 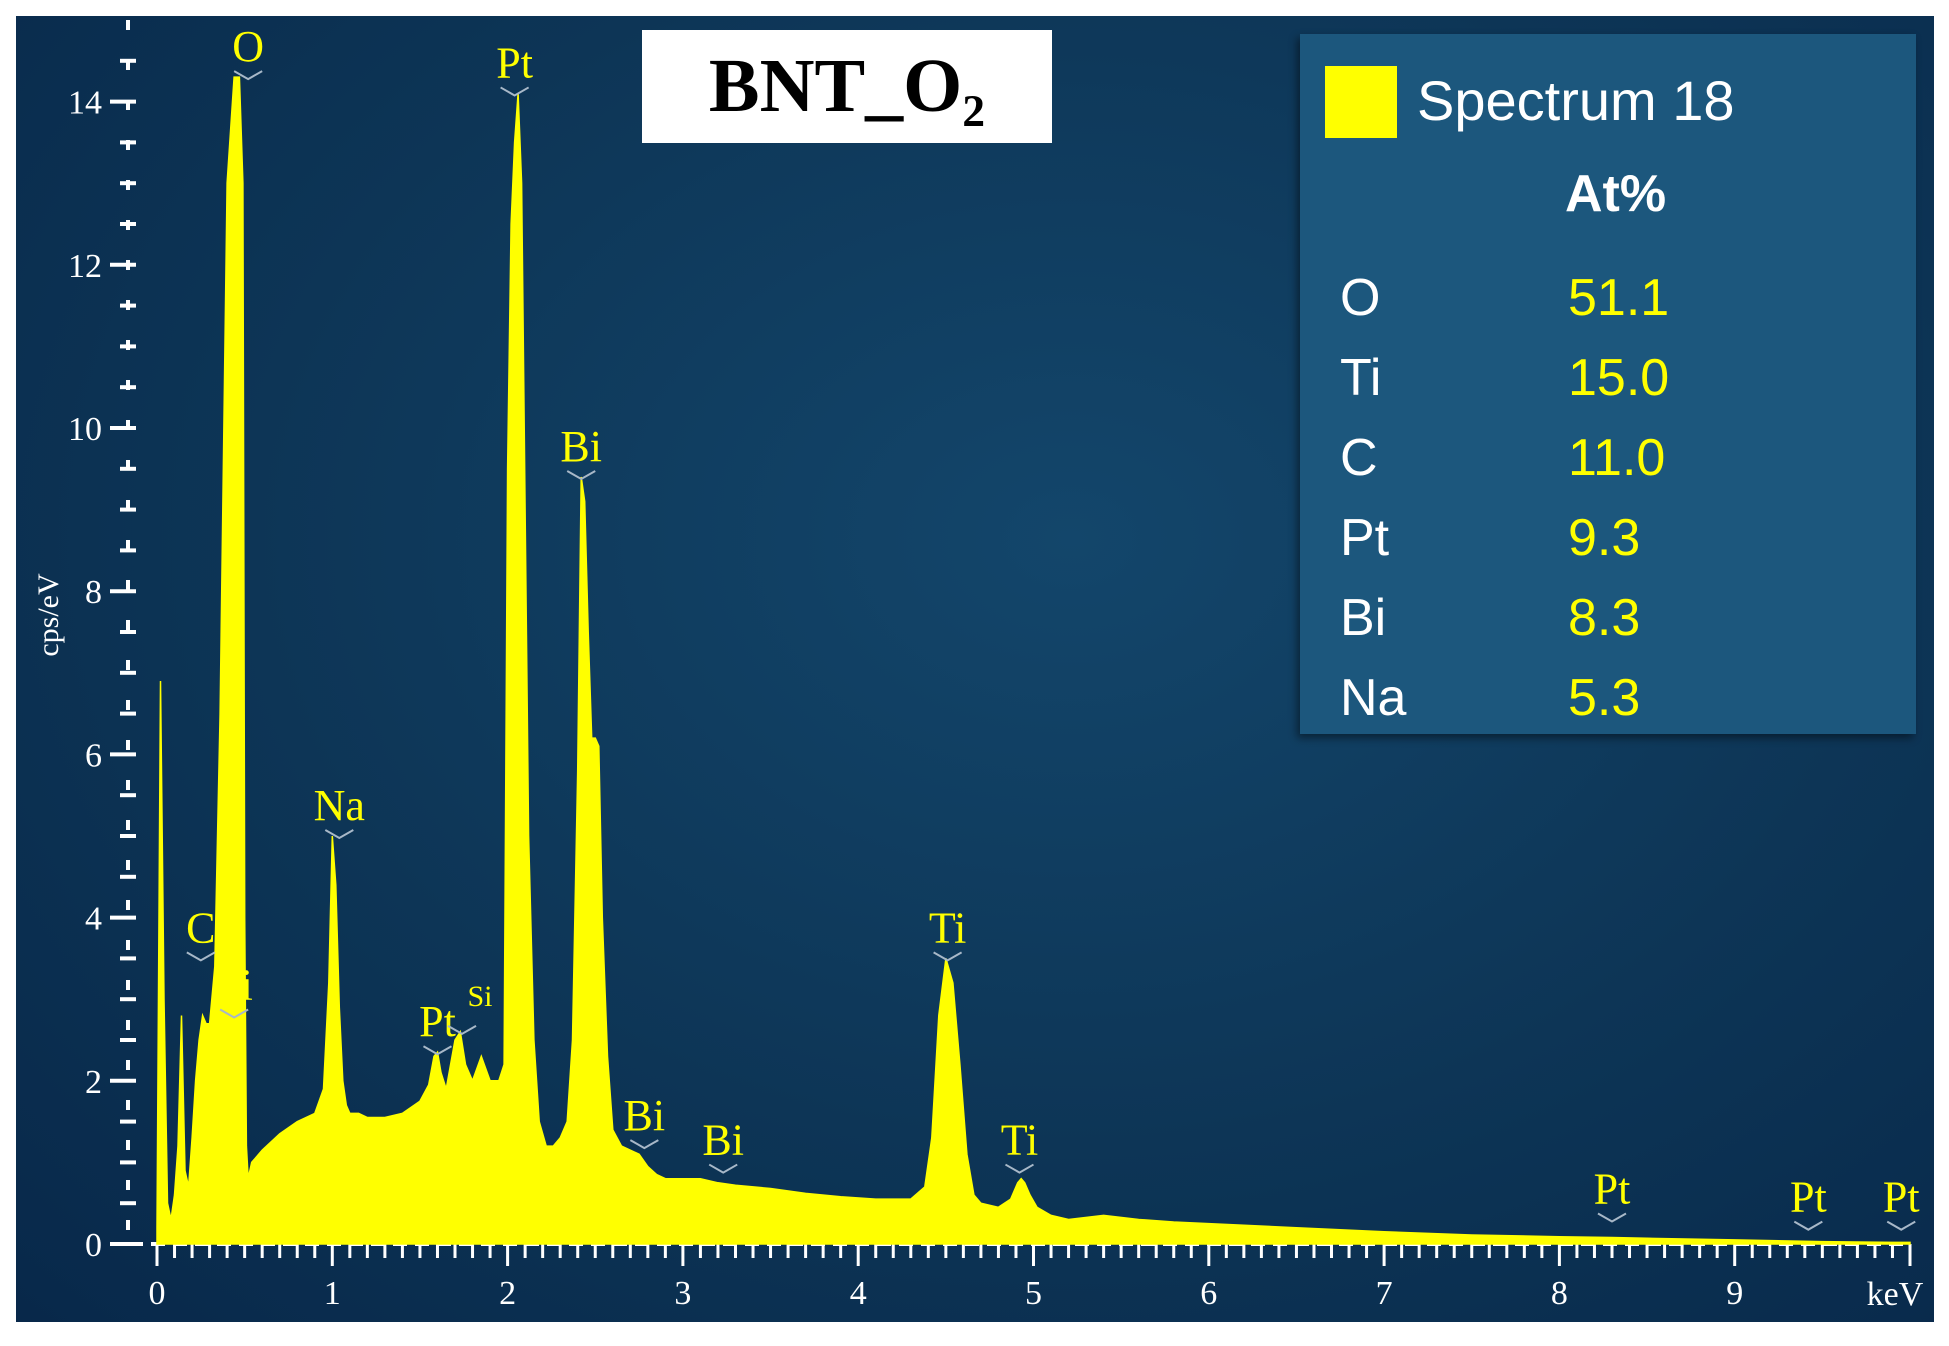 What do you see at coordinates (1361, 378) in the screenshot?
I see `legend-element: Ti` at bounding box center [1361, 378].